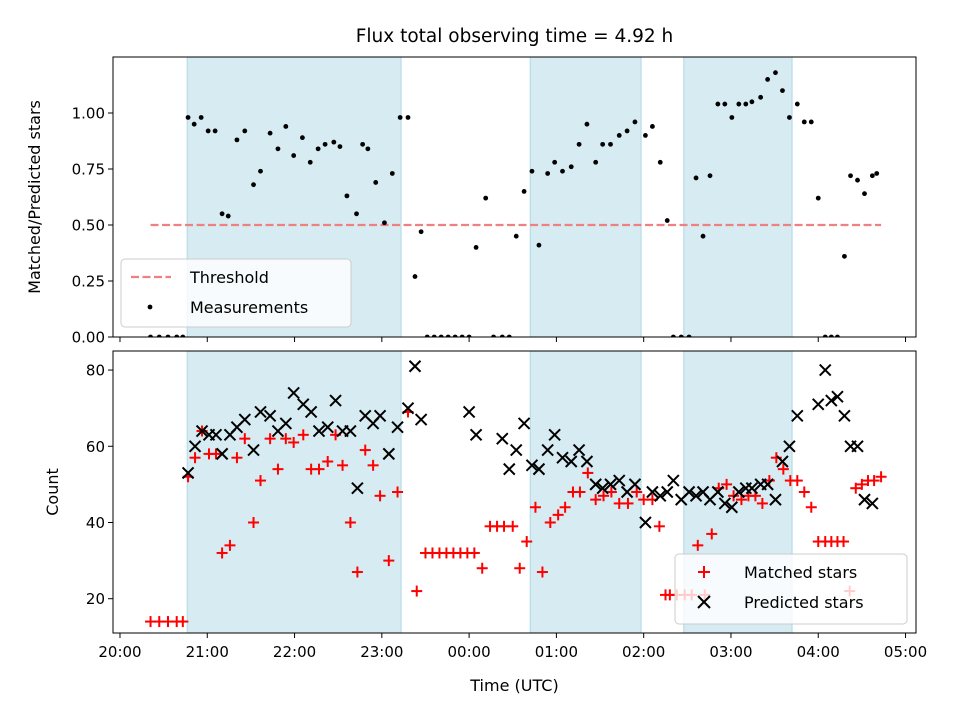 The height and width of the screenshot is (720, 960). I want to click on y-axis-label: Count, so click(52, 492).